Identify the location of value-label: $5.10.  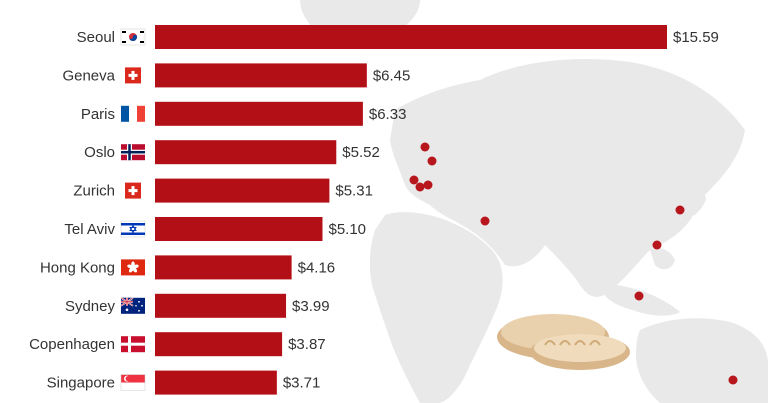
(347, 229).